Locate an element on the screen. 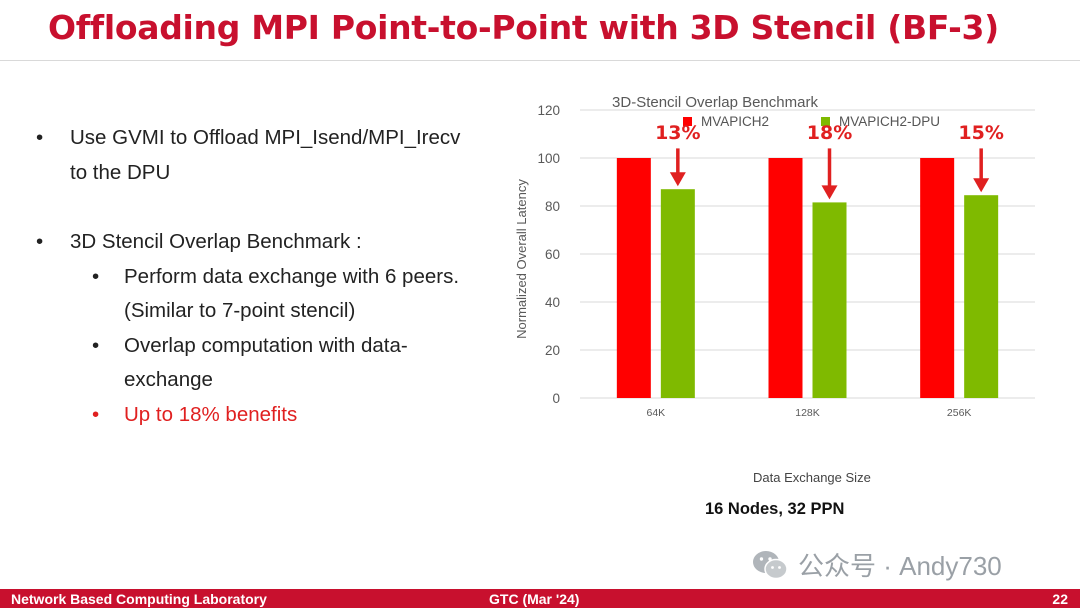  improvement-label: 18% is located at coordinates (829, 133).